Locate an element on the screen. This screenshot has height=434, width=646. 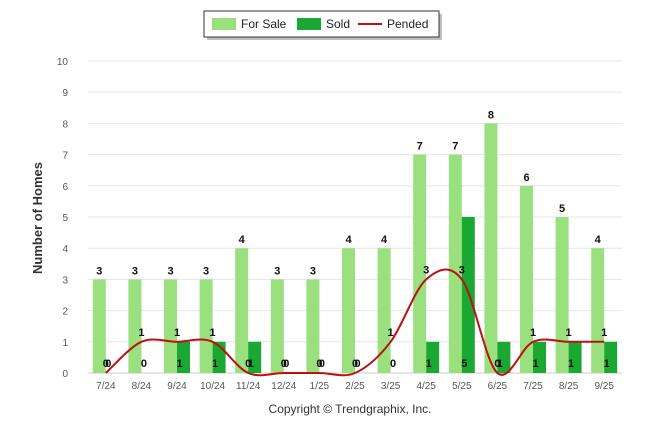
y-axis: 0 1 2 3 4 5 6 7 8 9 10 is located at coordinates (63, 218).